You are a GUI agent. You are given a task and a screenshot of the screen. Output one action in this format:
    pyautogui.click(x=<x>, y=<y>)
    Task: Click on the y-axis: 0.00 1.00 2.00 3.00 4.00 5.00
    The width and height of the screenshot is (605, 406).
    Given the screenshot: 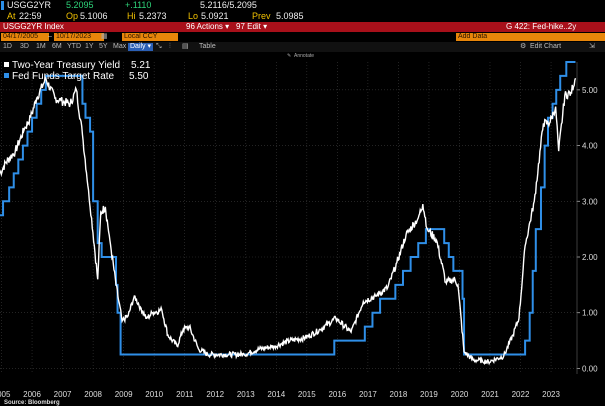 What is the action you would take?
    pyautogui.click(x=587, y=218)
    